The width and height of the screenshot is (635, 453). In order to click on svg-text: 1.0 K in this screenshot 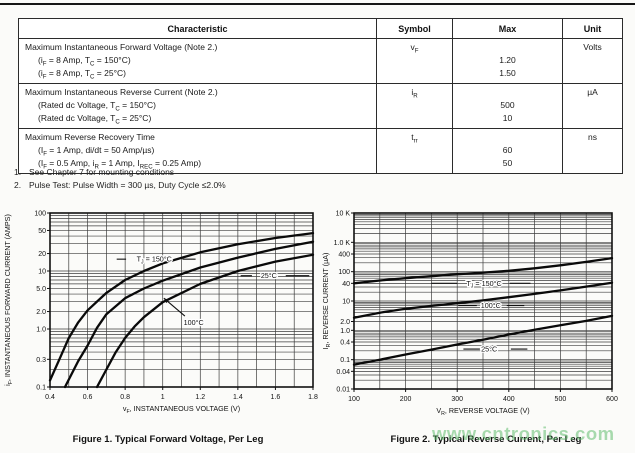, I will do `click(342, 243)`.